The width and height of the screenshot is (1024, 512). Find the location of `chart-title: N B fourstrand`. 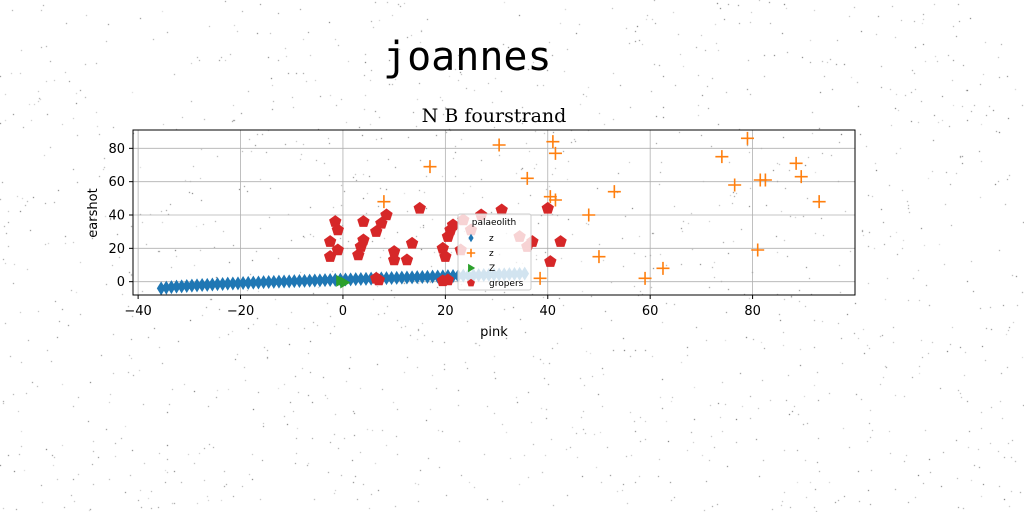

chart-title: N B fourstrand is located at coordinates (494, 116).